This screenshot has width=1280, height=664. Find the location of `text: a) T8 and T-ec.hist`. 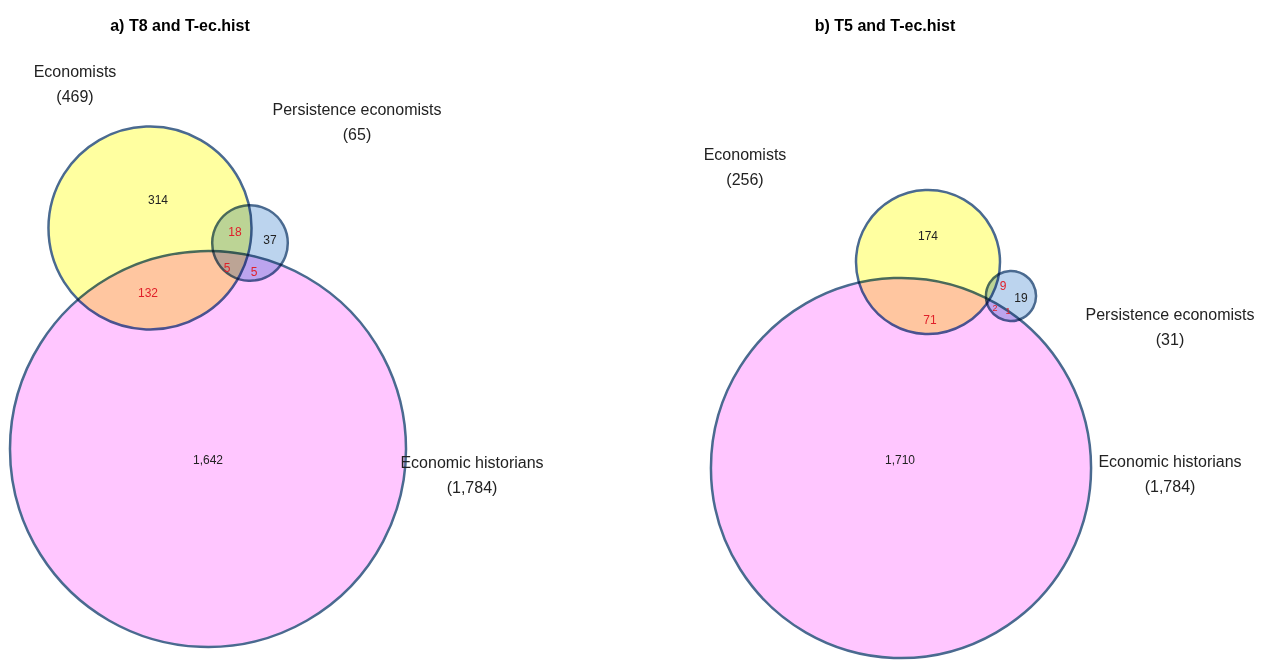

text: a) T8 and T-ec.hist is located at coordinates (180, 25).